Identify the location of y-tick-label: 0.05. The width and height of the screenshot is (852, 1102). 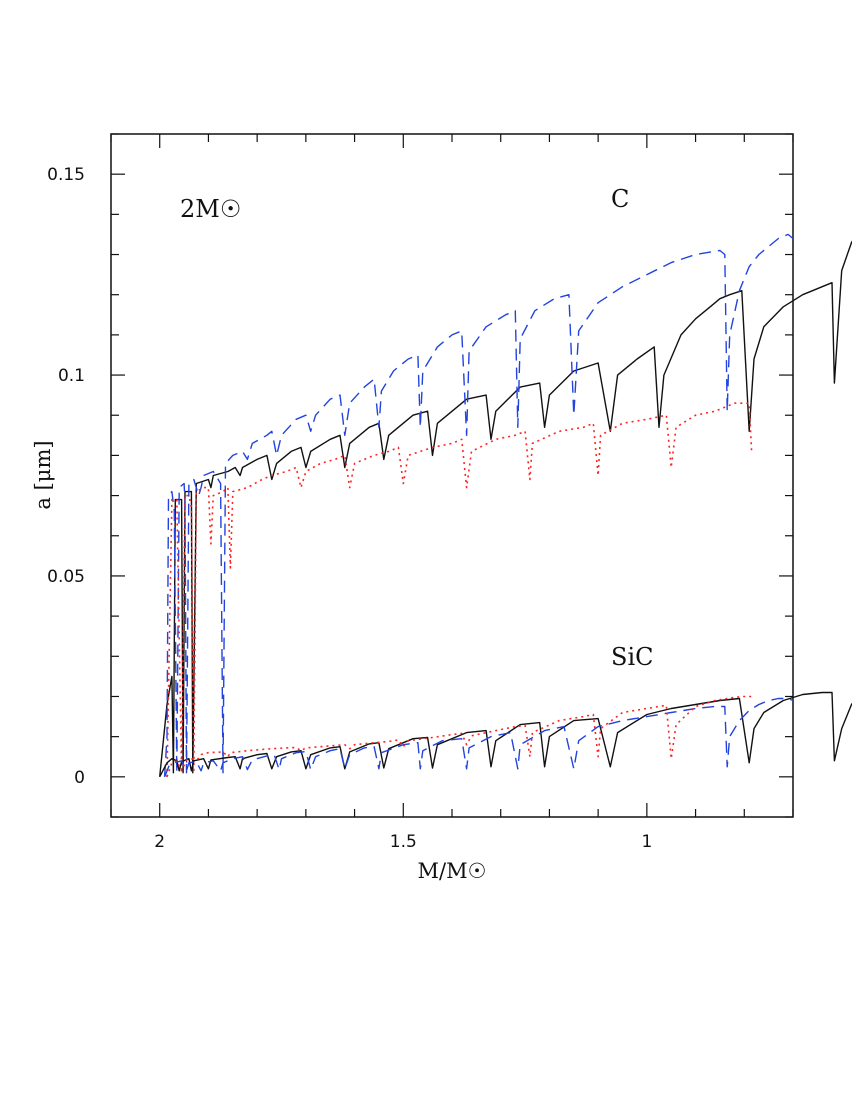
(66, 577).